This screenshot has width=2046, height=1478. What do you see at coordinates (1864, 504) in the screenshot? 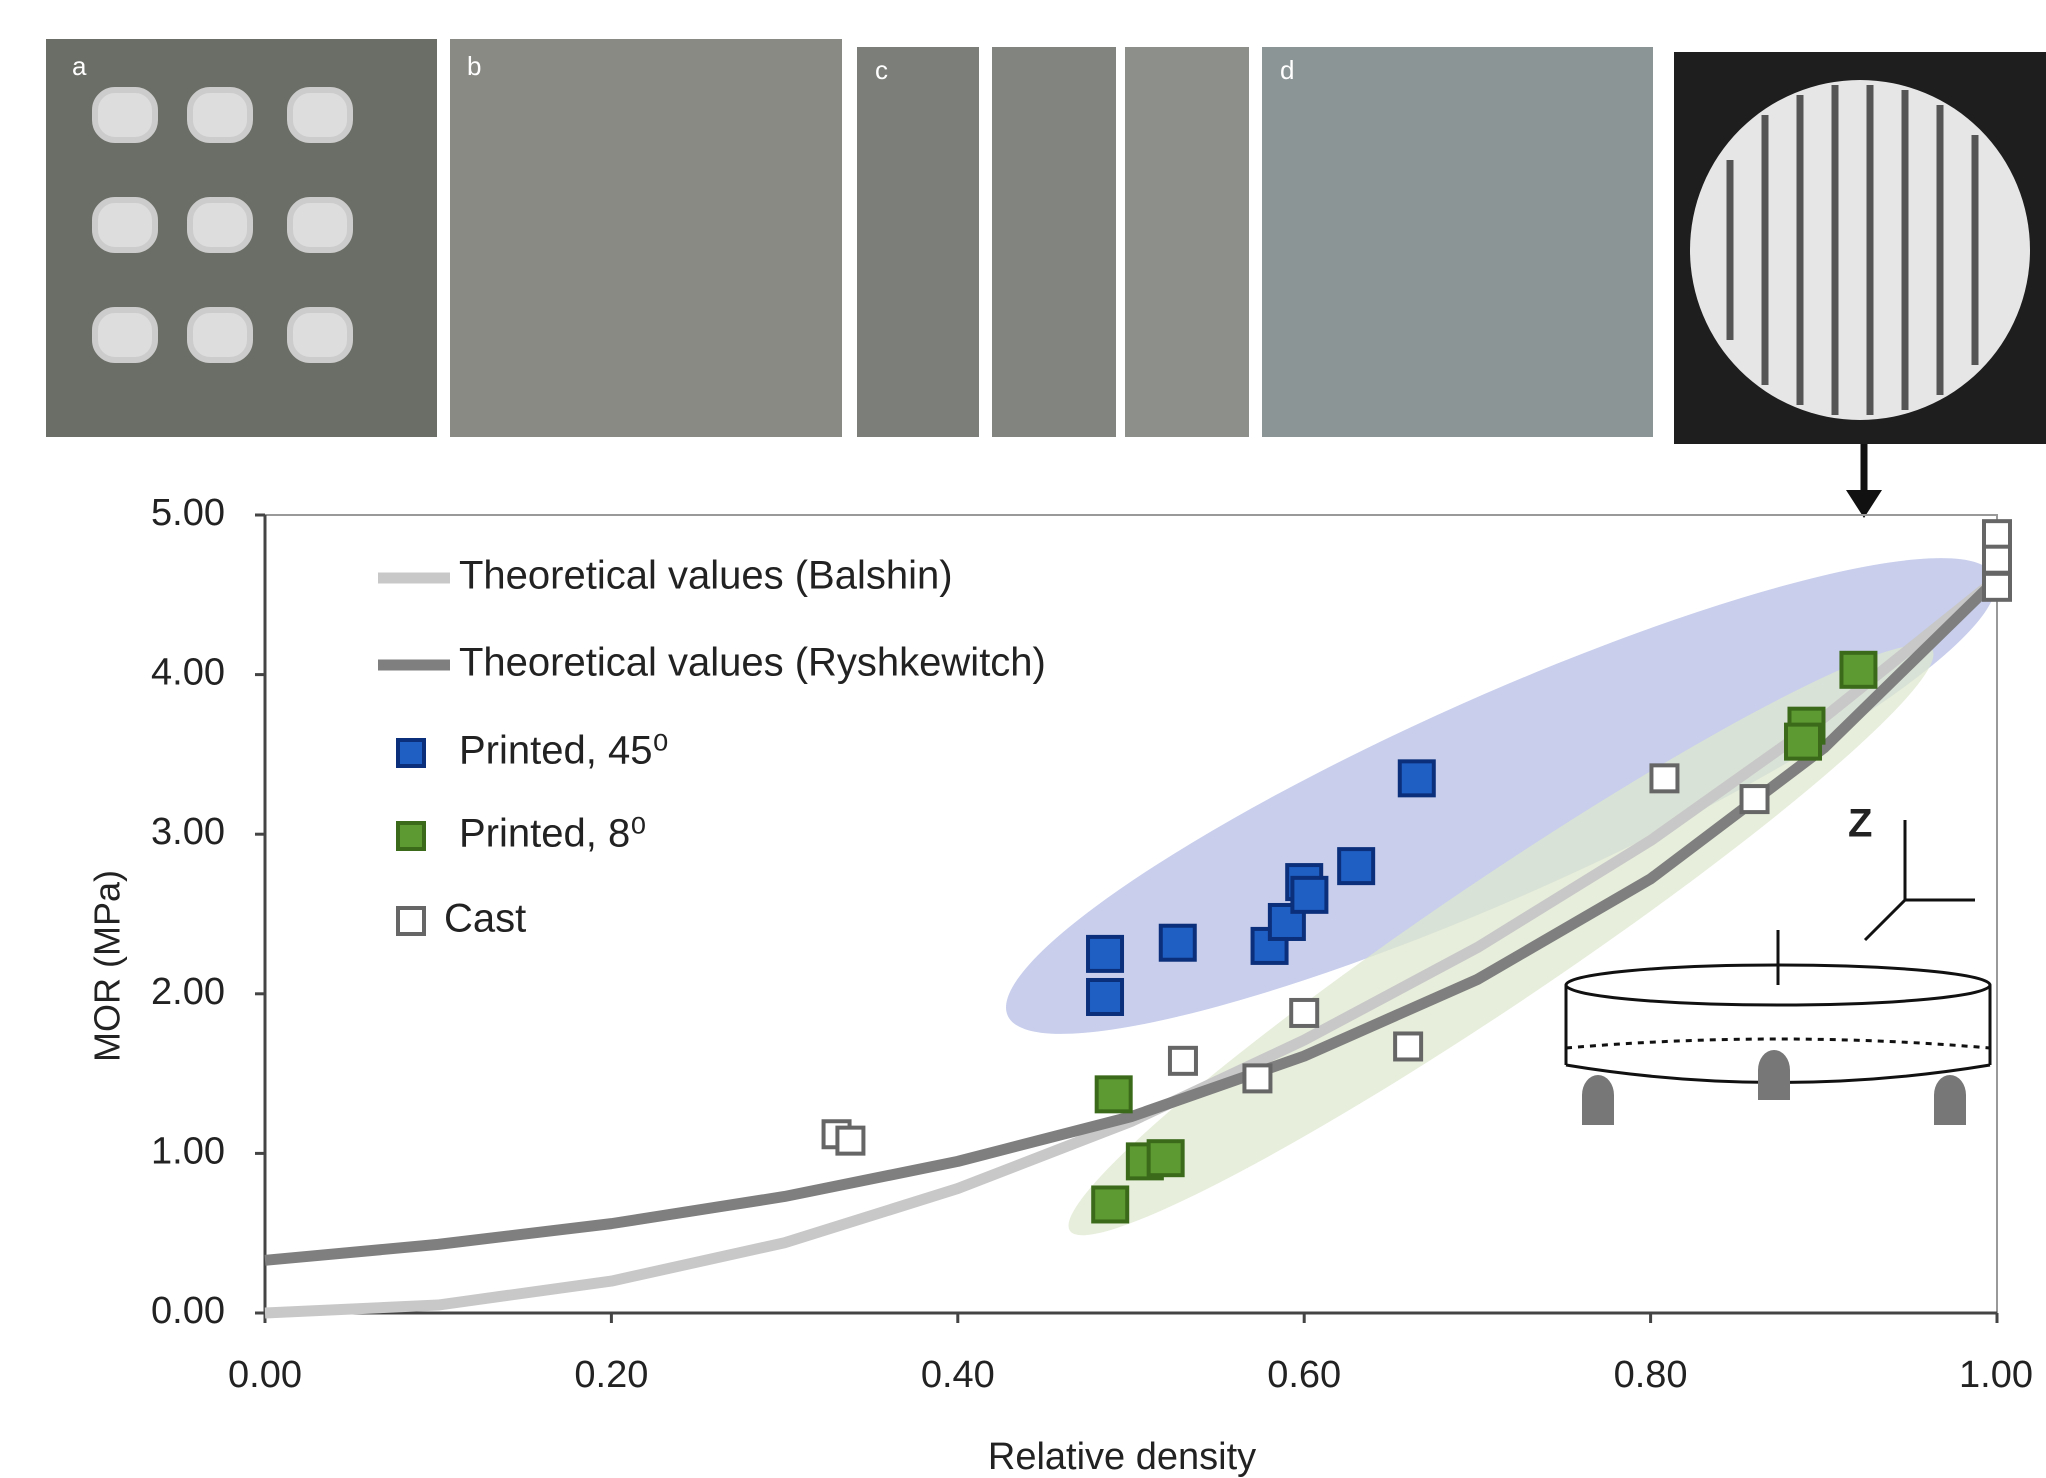
I see `arrow-head` at bounding box center [1864, 504].